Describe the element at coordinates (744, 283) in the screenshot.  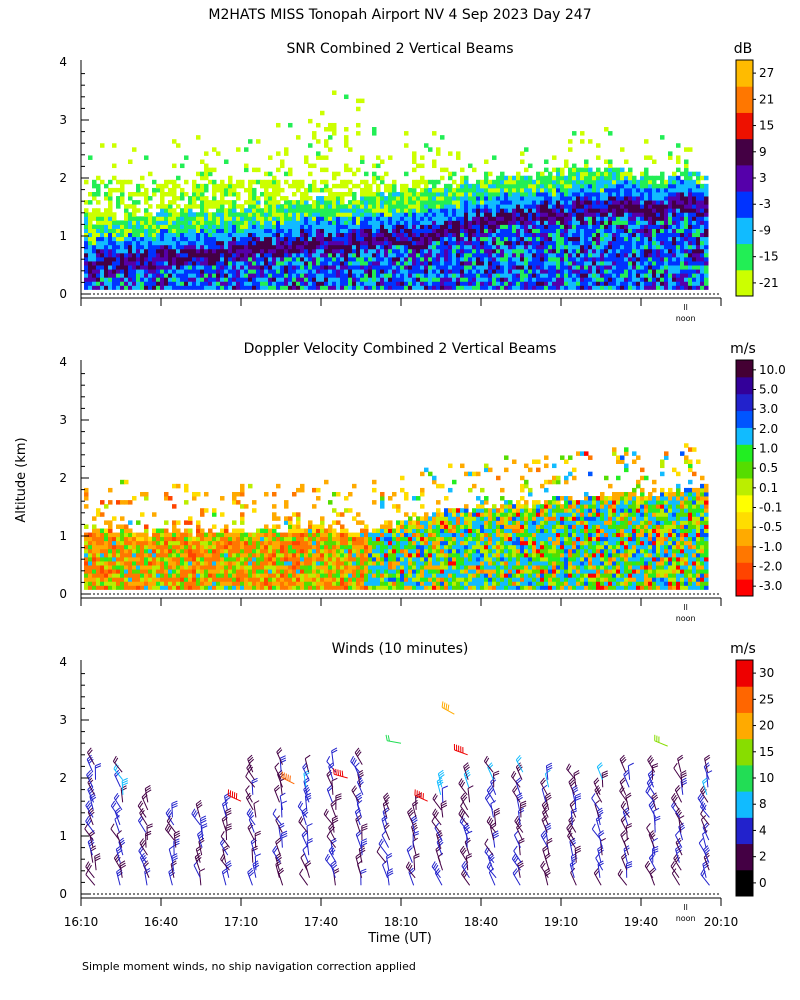
I see `colorbar-swatch` at that location.